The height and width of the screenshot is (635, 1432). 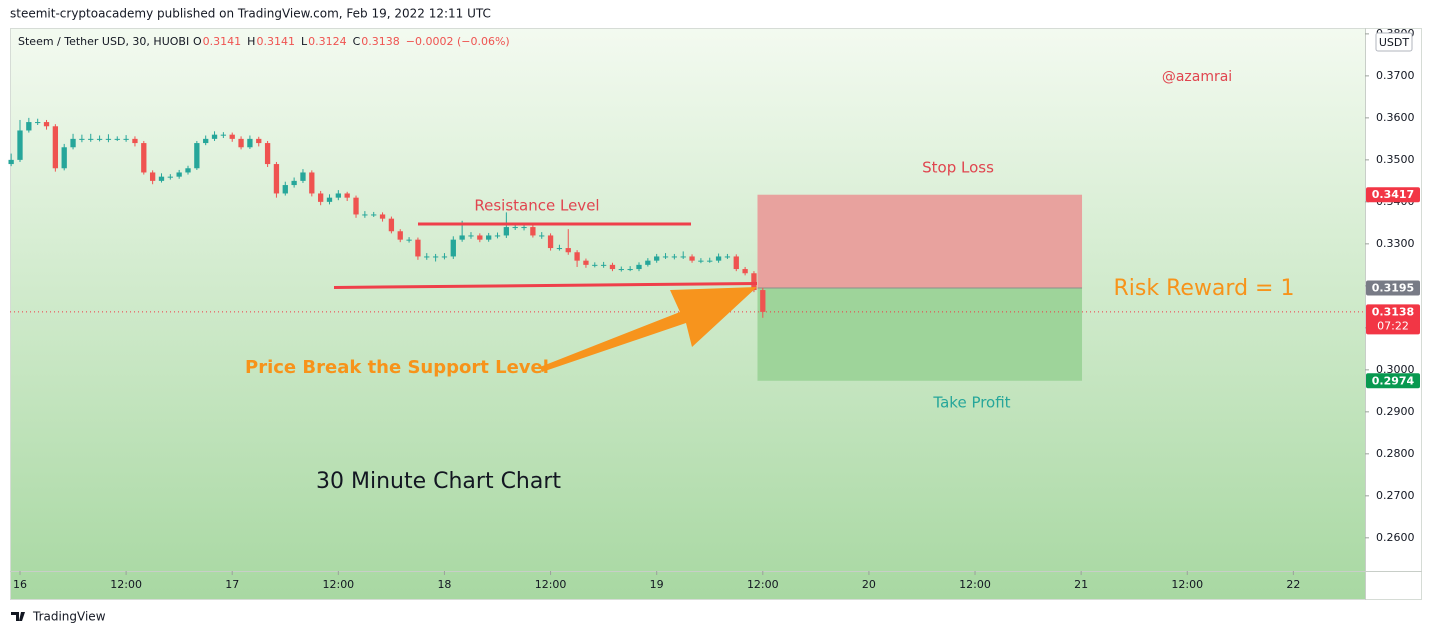 What do you see at coordinates (1393, 311) in the screenshot?
I see `price-tag-label: 0.3138` at bounding box center [1393, 311].